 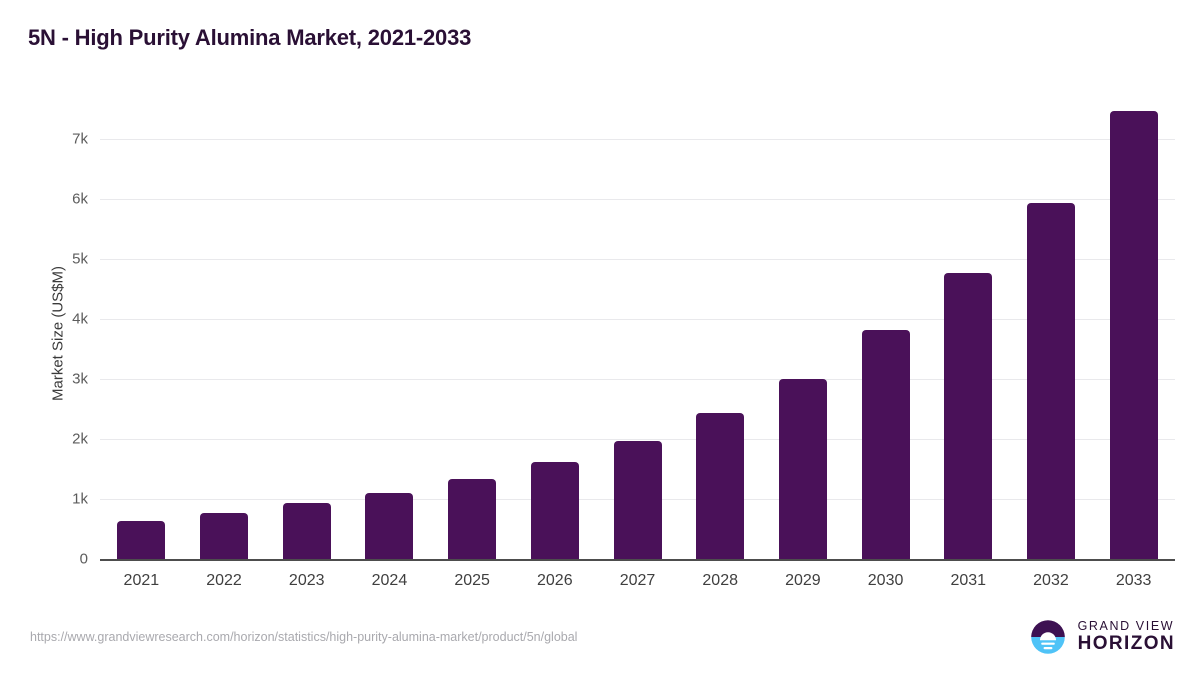 I want to click on x-axis-tick-label: 2028, so click(x=720, y=580).